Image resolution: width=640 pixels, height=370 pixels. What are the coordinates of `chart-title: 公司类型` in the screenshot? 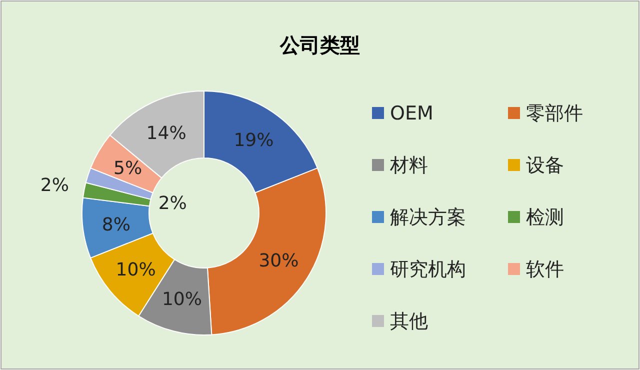 It's located at (319, 45).